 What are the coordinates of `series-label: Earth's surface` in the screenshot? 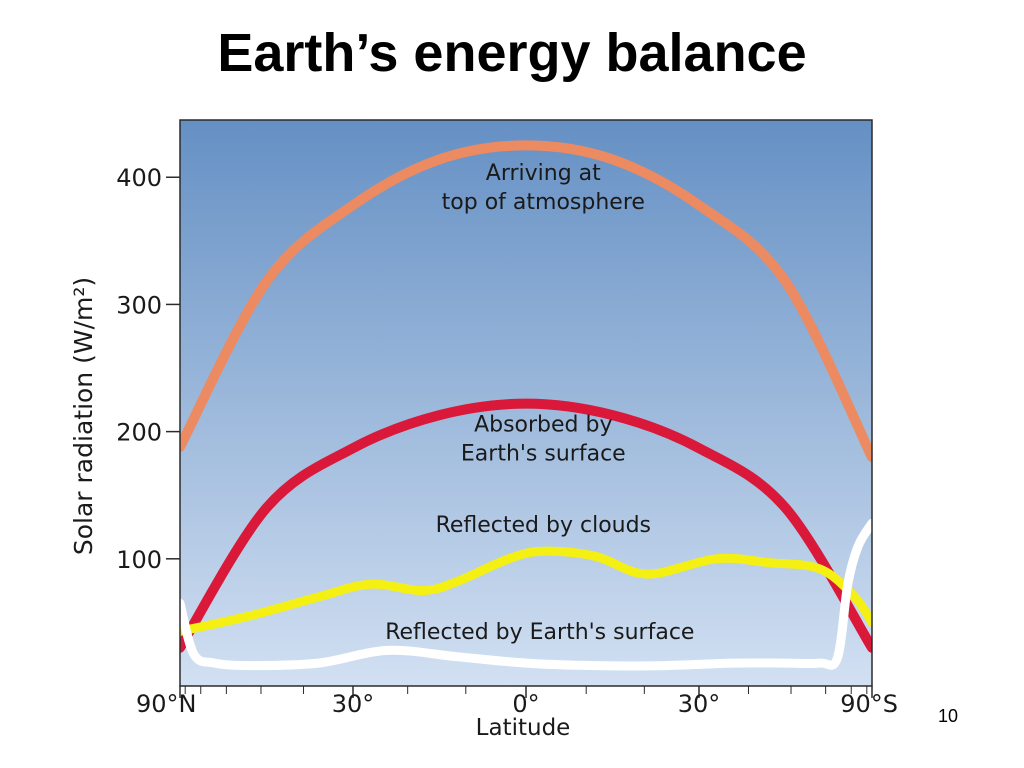 It's located at (543, 454).